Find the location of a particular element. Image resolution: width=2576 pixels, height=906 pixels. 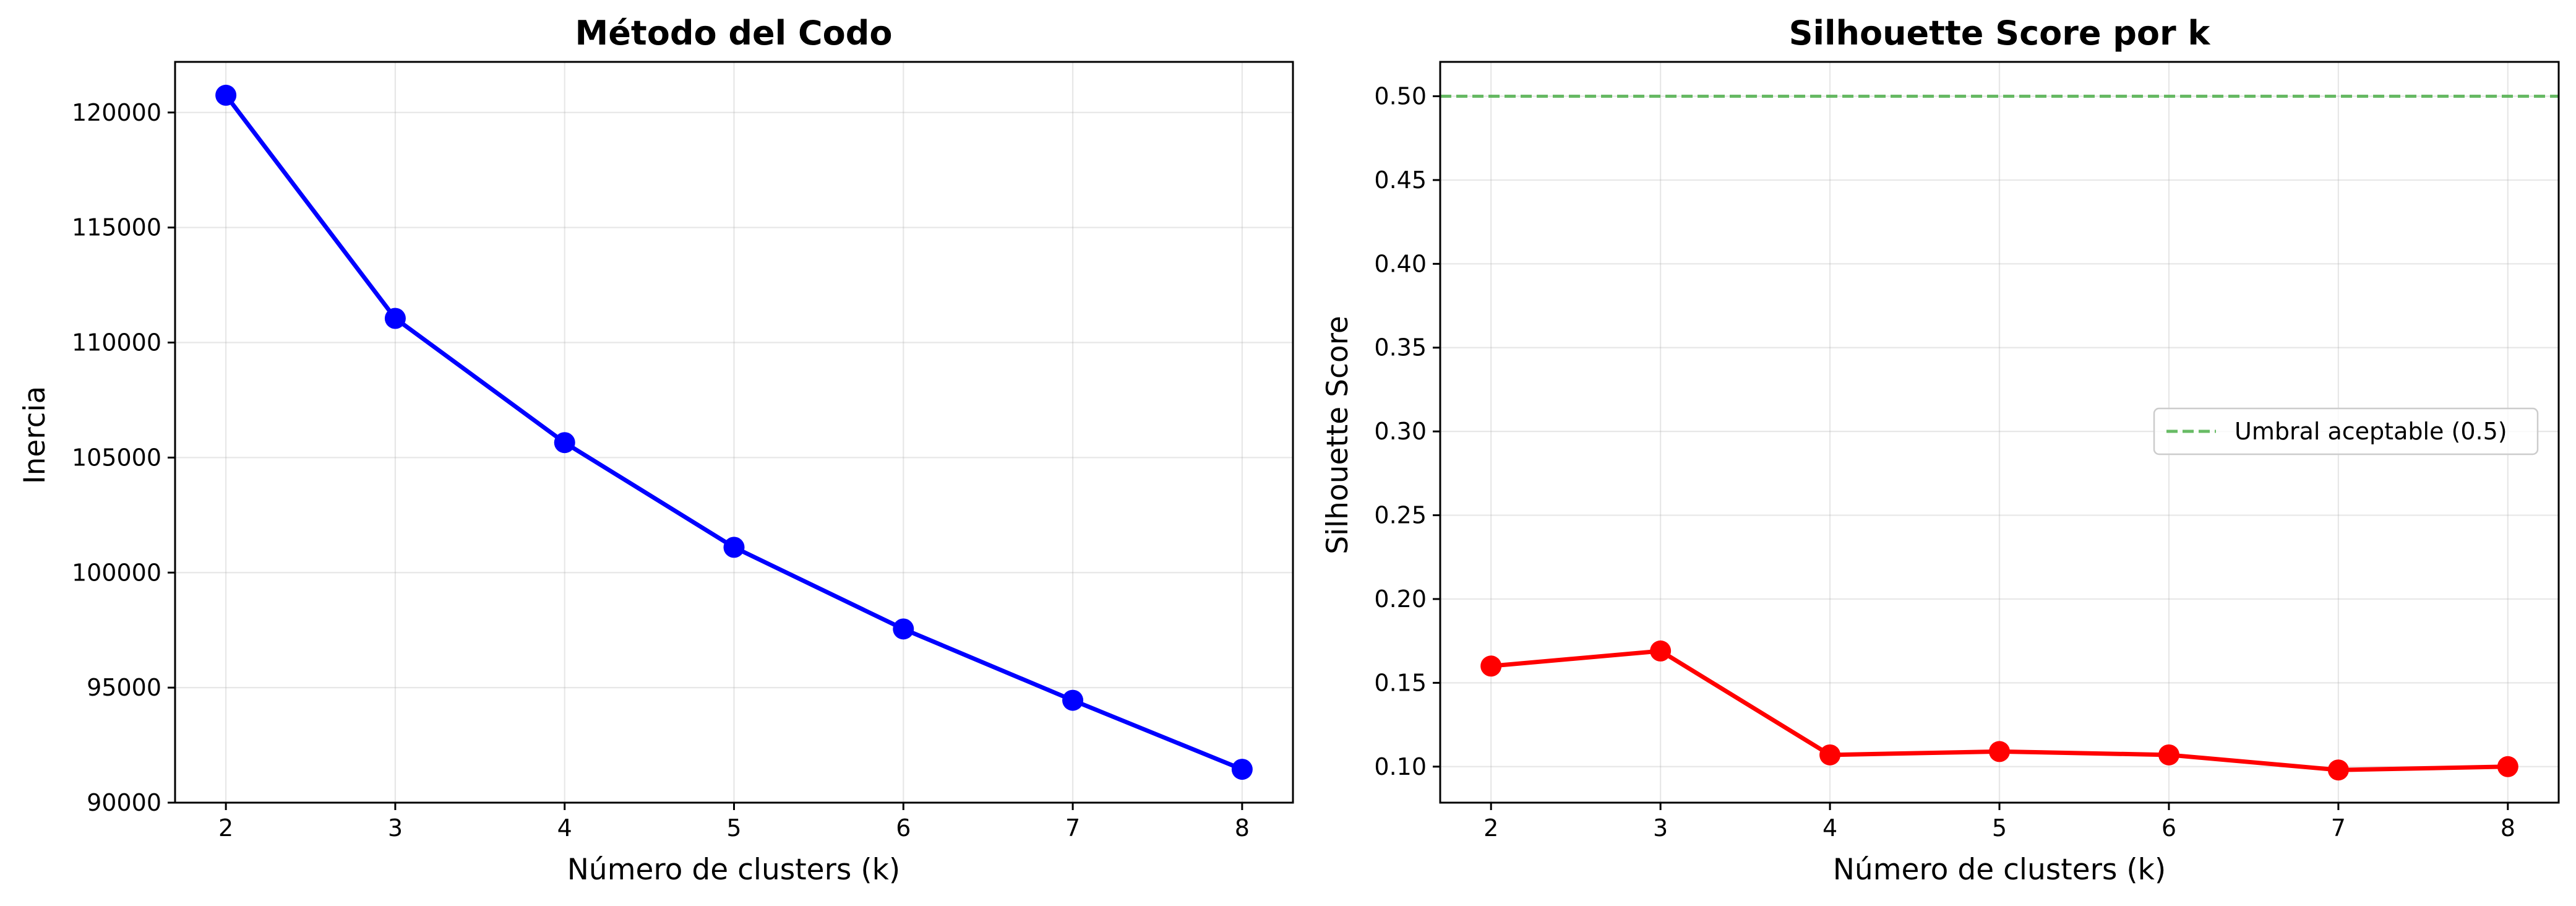

silhouette-y-tick-label: 0.10 is located at coordinates (1400, 766).